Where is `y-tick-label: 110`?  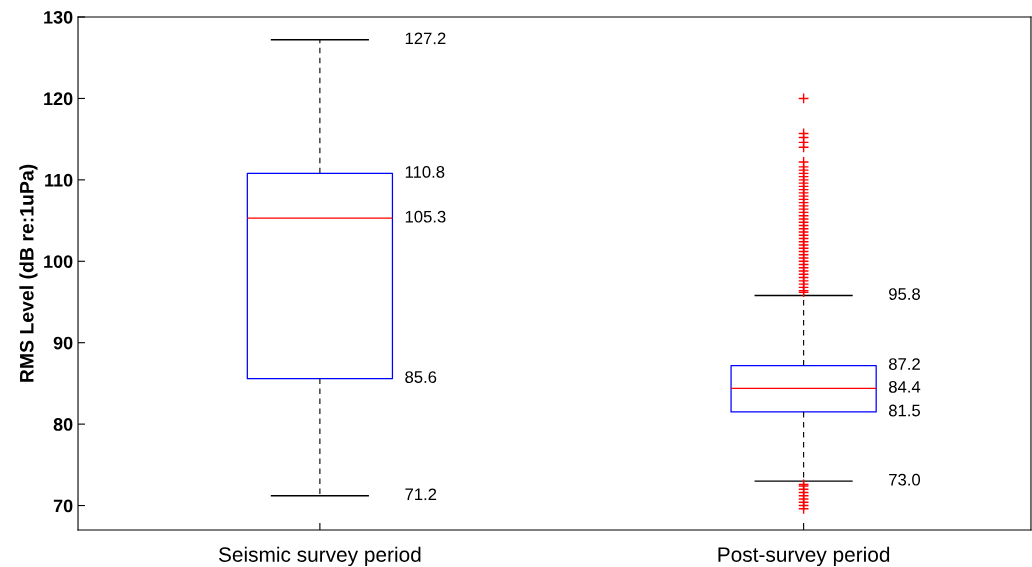
y-tick-label: 110 is located at coordinates (59, 180).